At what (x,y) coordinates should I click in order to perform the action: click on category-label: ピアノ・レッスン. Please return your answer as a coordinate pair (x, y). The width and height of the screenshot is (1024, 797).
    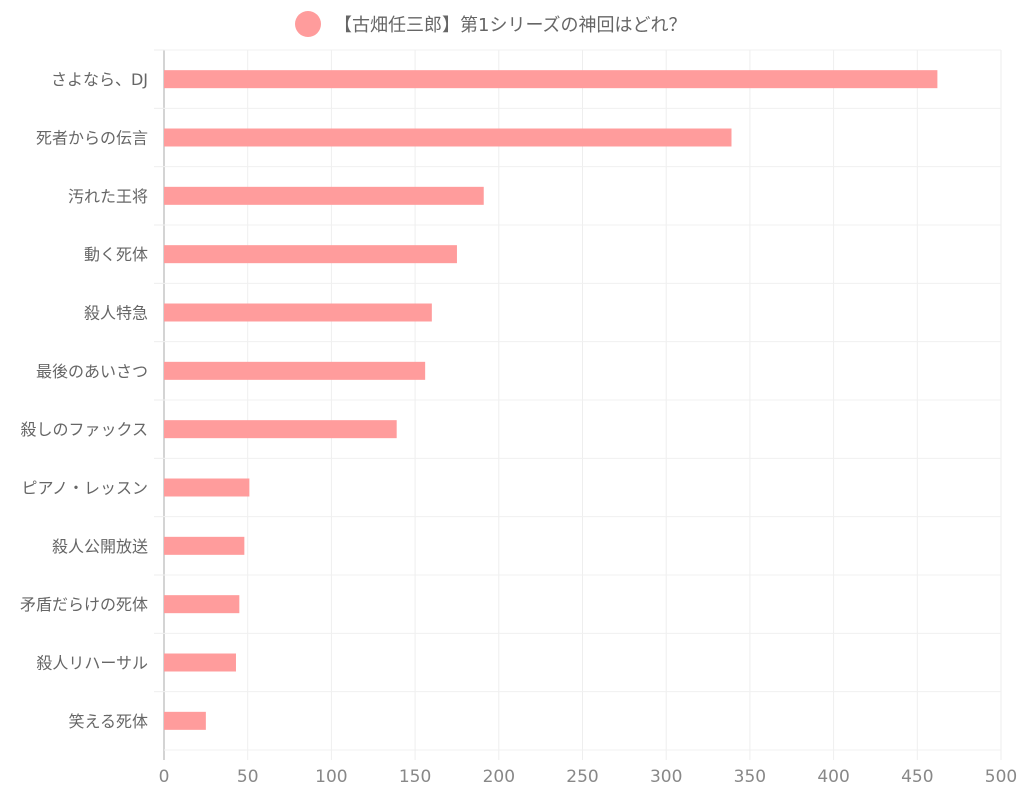
    Looking at the image, I should click on (84, 488).